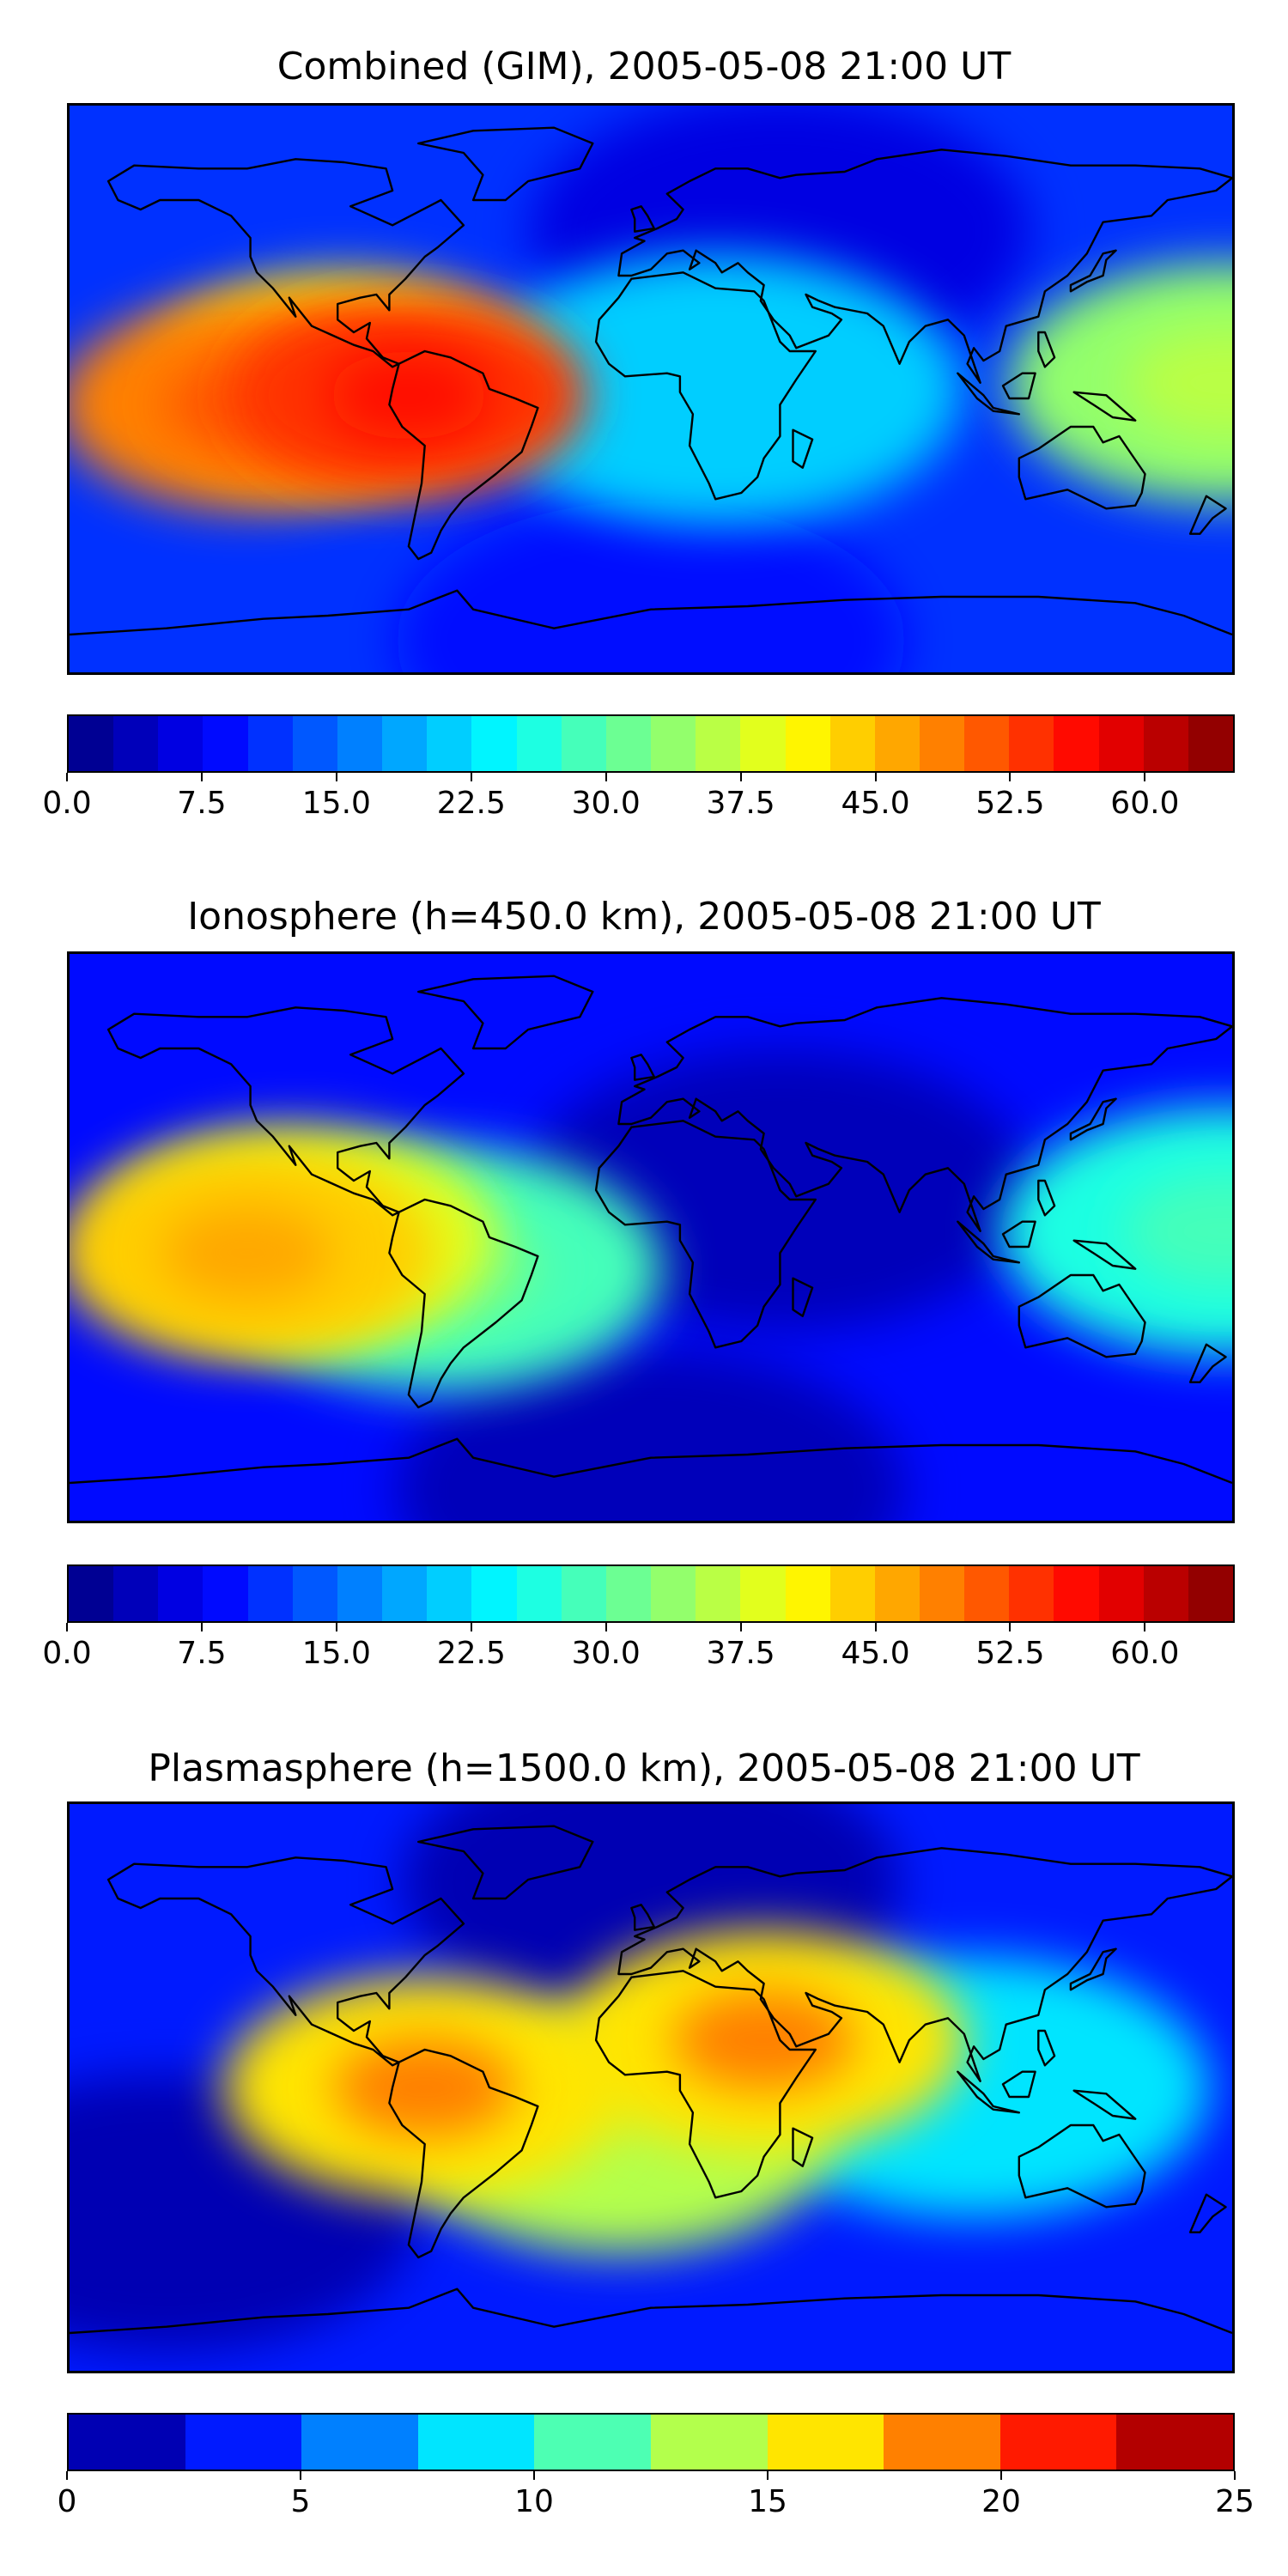 This screenshot has width=1288, height=2576. I want to click on africa-coastline, so click(705, 2084).